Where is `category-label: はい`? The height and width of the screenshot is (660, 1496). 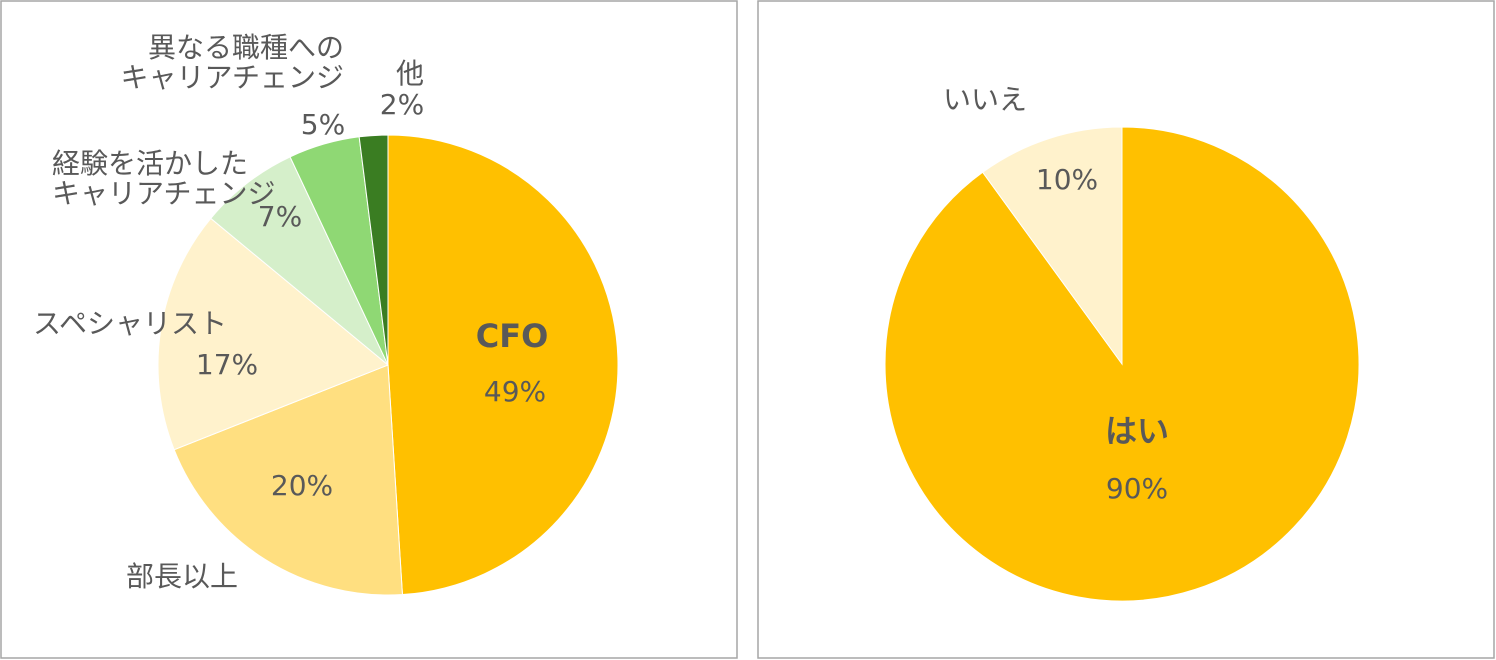
category-label: はい is located at coordinates (1137, 431).